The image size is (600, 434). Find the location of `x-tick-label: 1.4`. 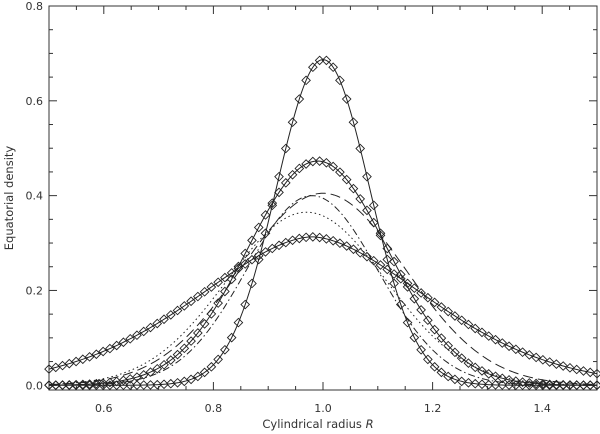

x-tick-label: 1.4 is located at coordinates (542, 408).